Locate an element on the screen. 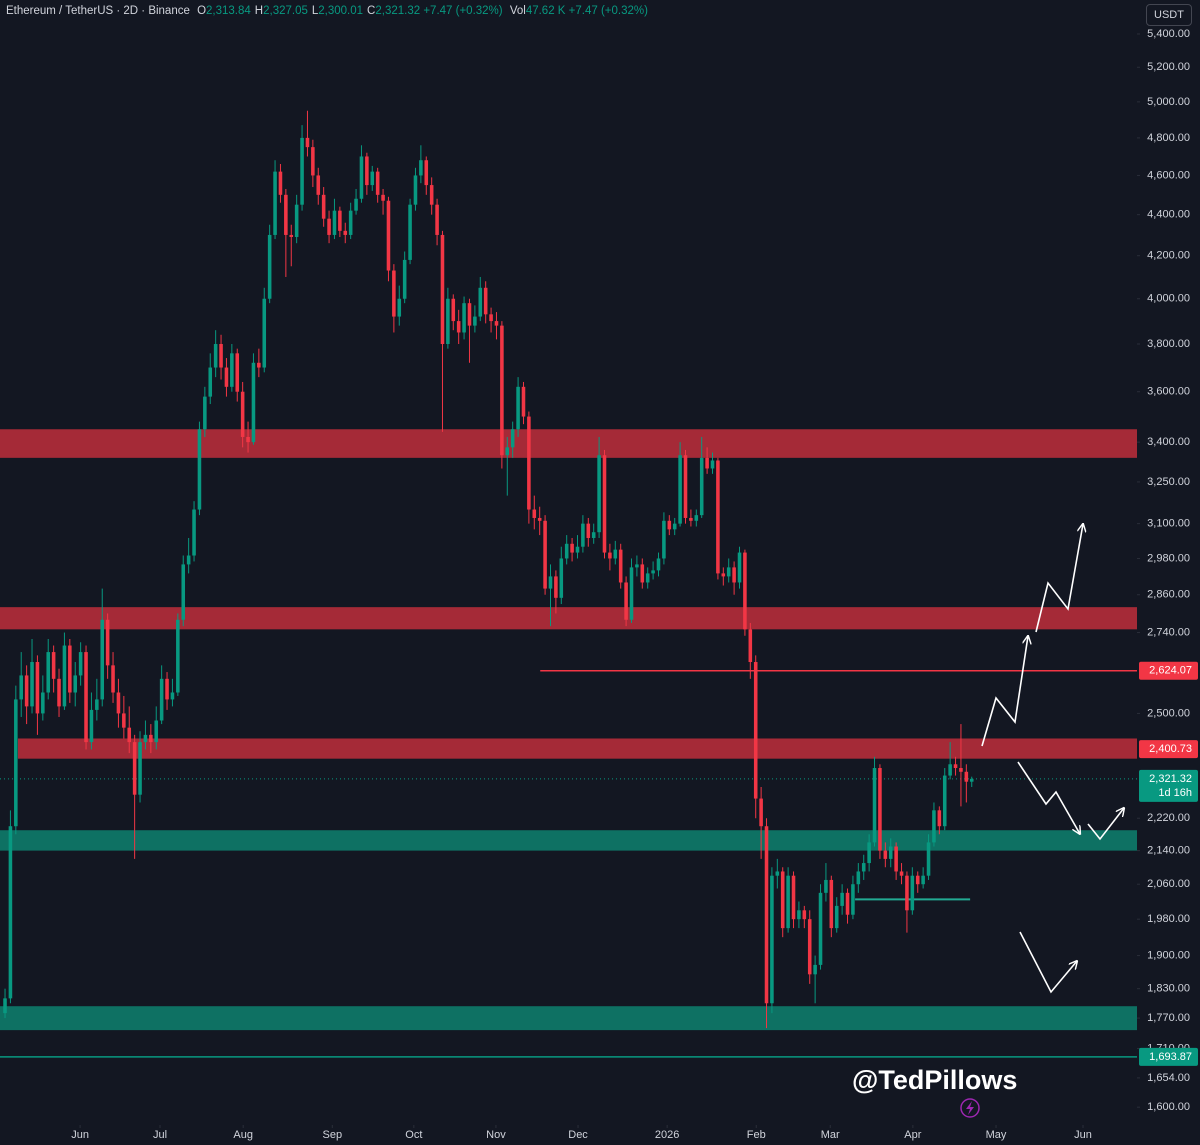 This screenshot has height=1145, width=1200. field-value: 2,327.05 is located at coordinates (285, 11).